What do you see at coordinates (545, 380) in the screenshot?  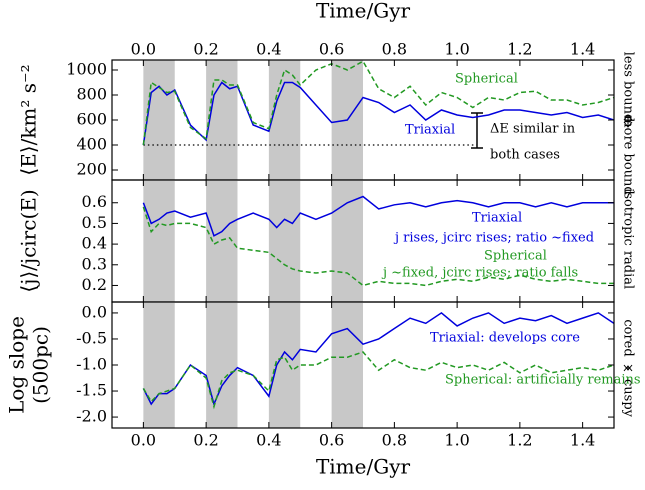 I see `series-label: Spherical: artificially remains cusped` at bounding box center [545, 380].